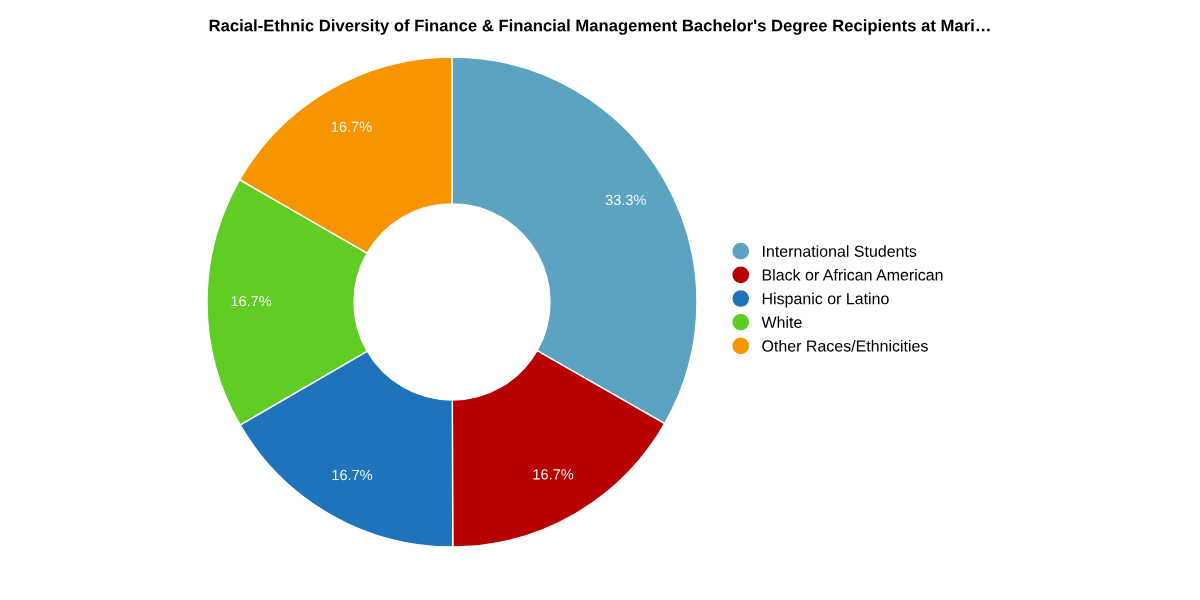 The width and height of the screenshot is (1200, 600). I want to click on legend-label: Black or African American, so click(852, 274).